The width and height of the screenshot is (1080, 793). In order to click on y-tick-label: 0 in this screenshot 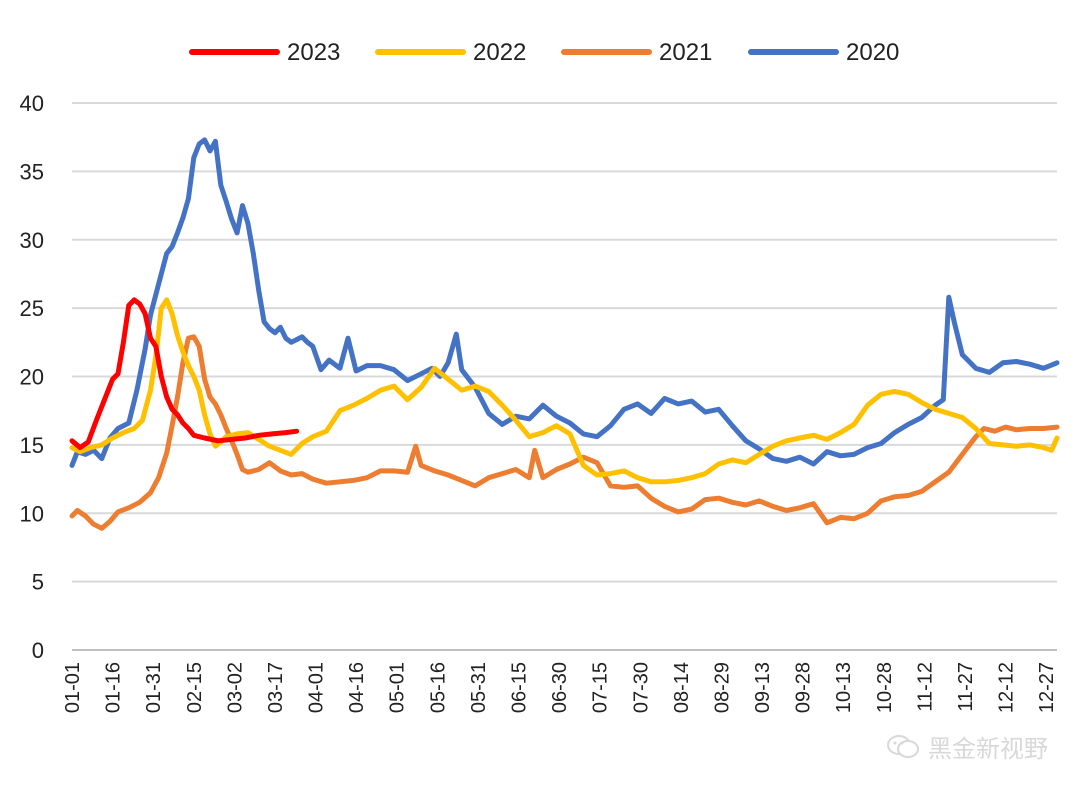, I will do `click(38, 650)`.